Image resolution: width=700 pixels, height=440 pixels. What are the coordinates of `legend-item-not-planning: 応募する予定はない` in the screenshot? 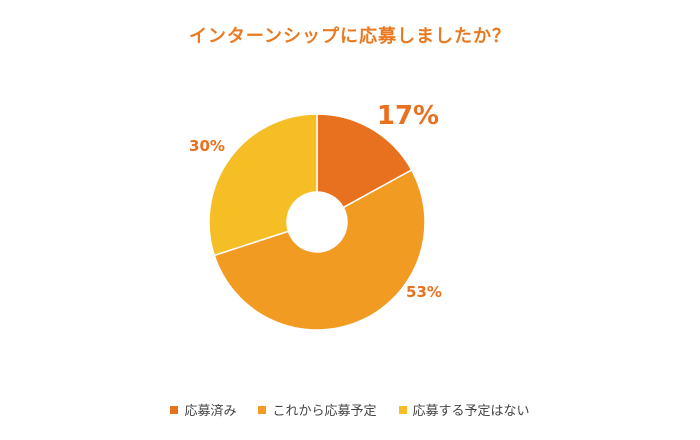 It's located at (464, 409).